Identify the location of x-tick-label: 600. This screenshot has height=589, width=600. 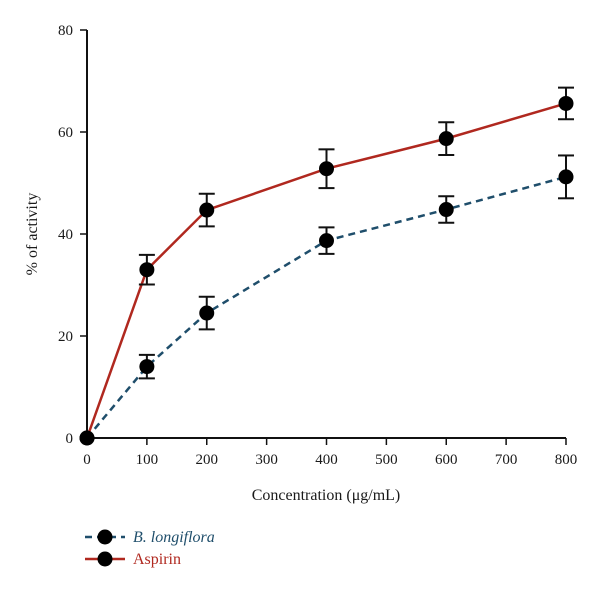
(446, 460).